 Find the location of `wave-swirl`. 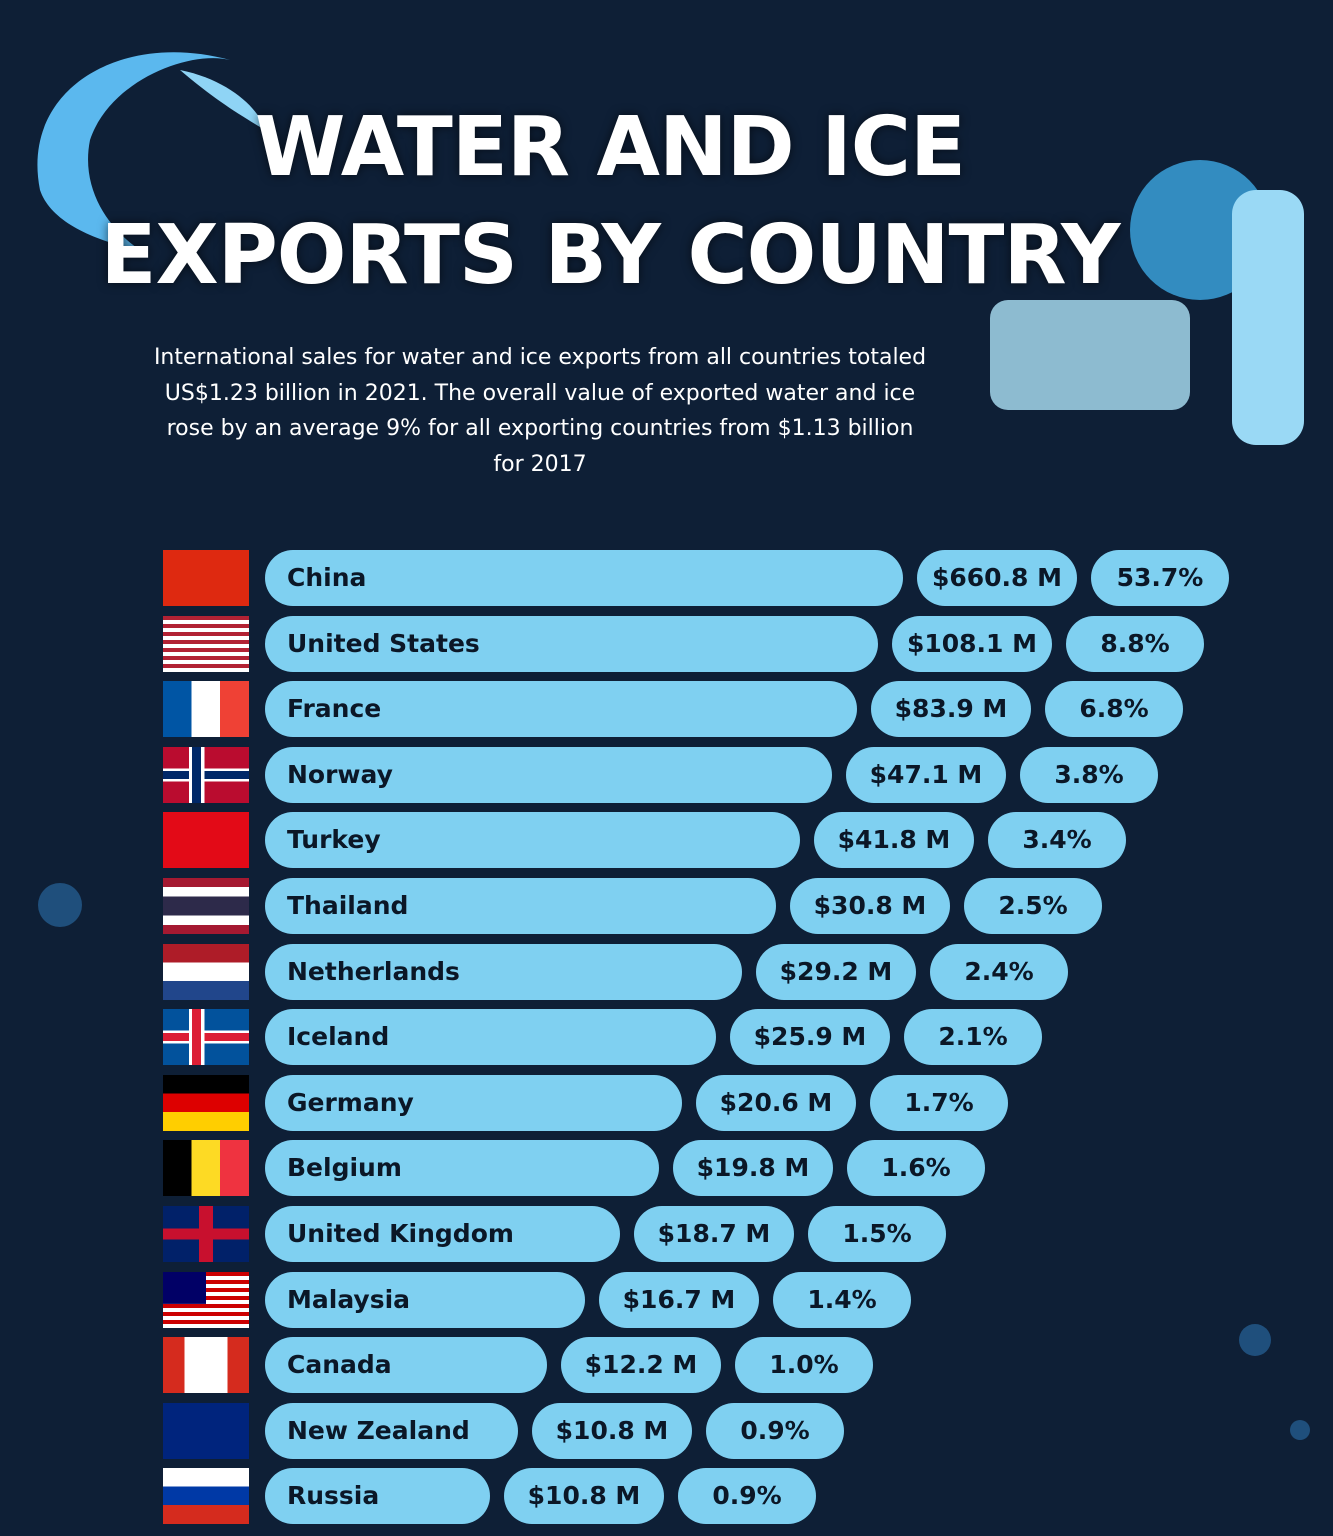

wave-swirl is located at coordinates (133, 151).